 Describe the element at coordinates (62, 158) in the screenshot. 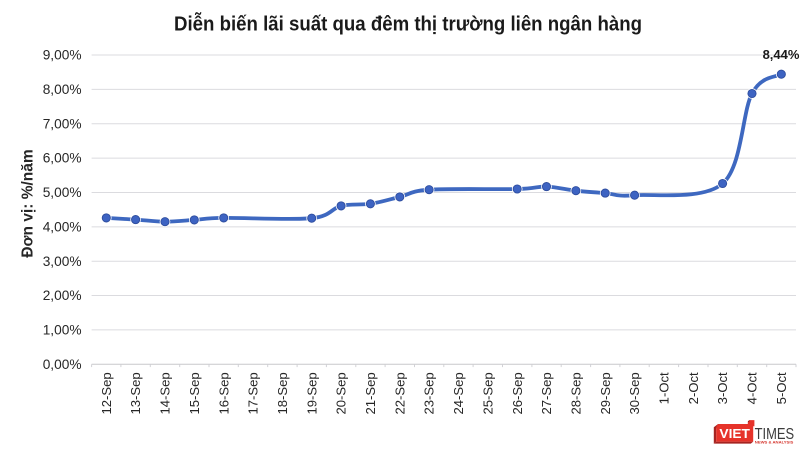

I see `svg-text: 6,00%` at that location.